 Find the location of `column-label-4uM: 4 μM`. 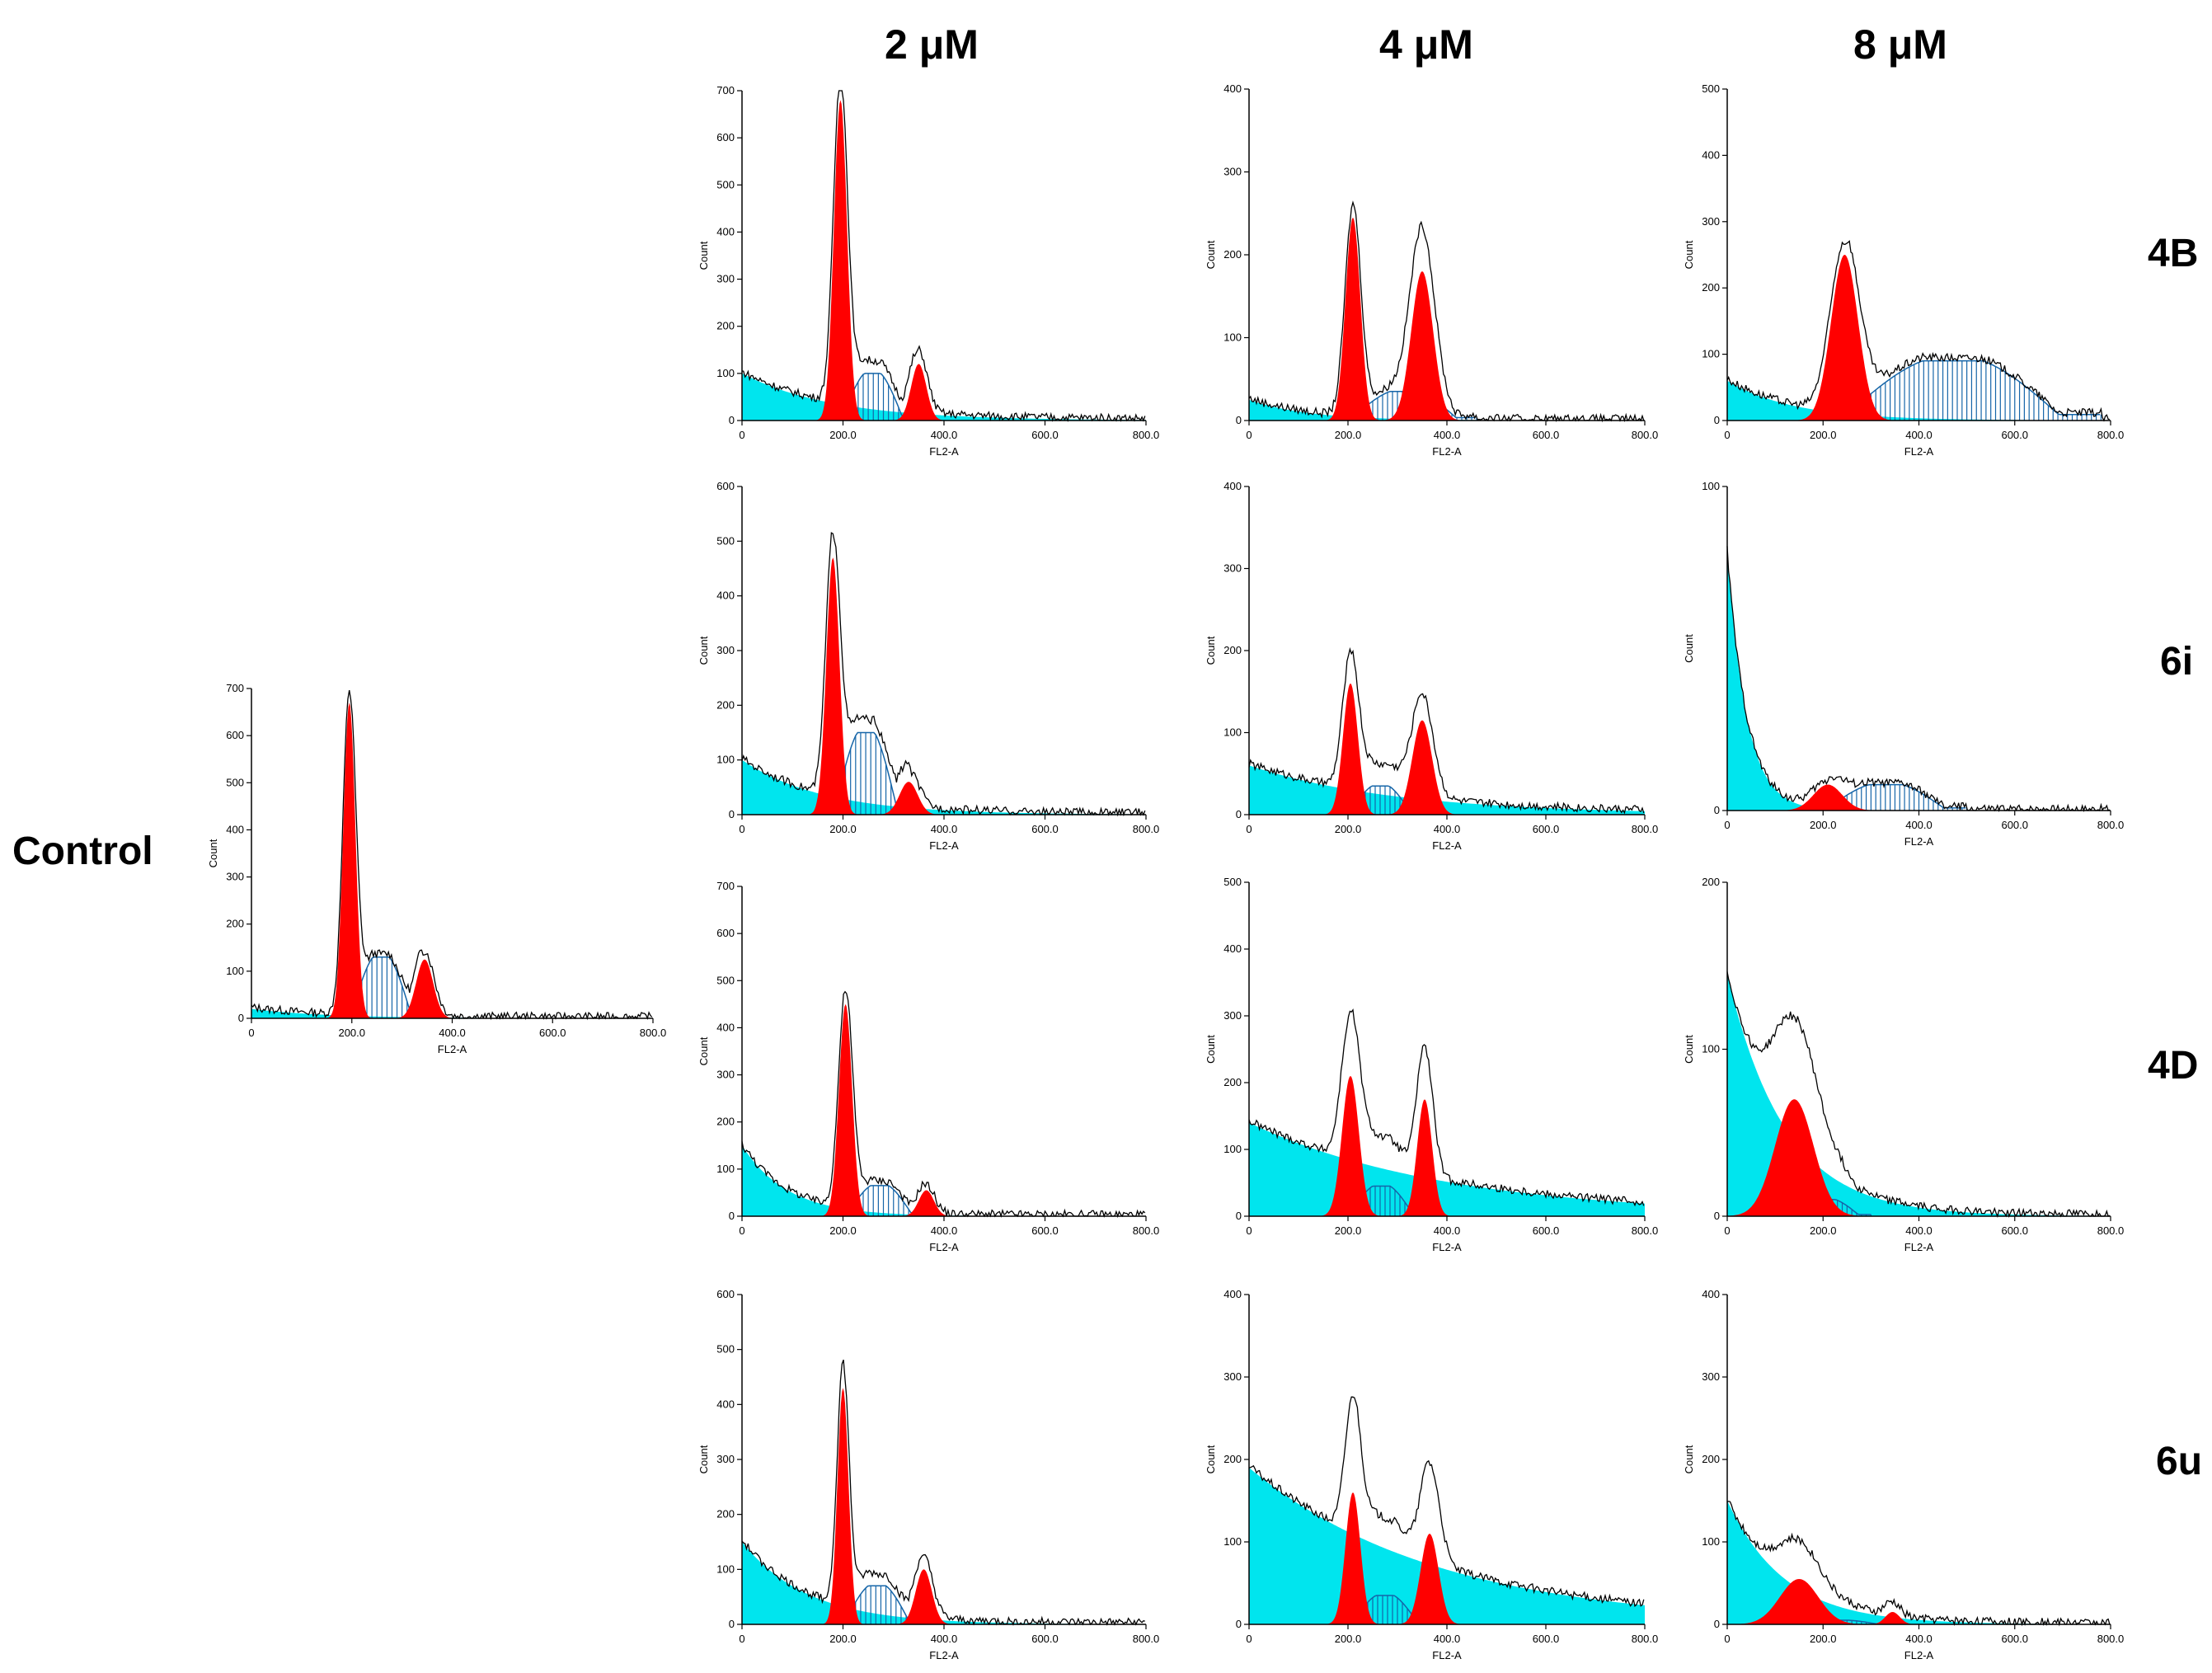

column-label-4uM: 4 μM is located at coordinates (1426, 44).